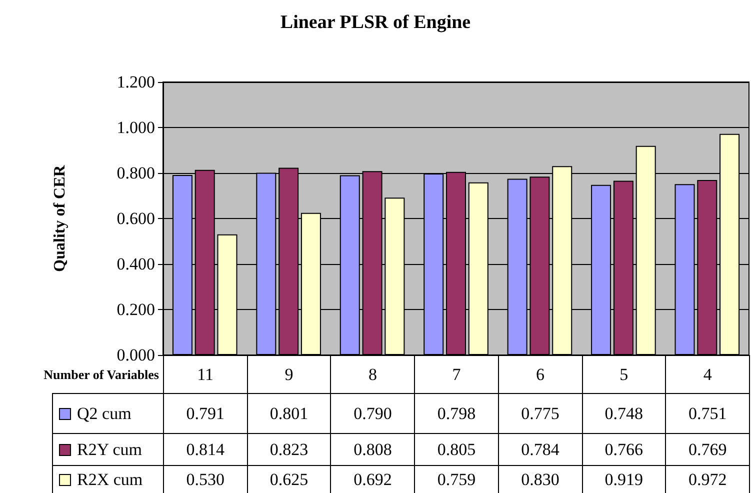 This screenshot has height=493, width=751. What do you see at coordinates (289, 374) in the screenshot?
I see `x-tick-label: 9` at bounding box center [289, 374].